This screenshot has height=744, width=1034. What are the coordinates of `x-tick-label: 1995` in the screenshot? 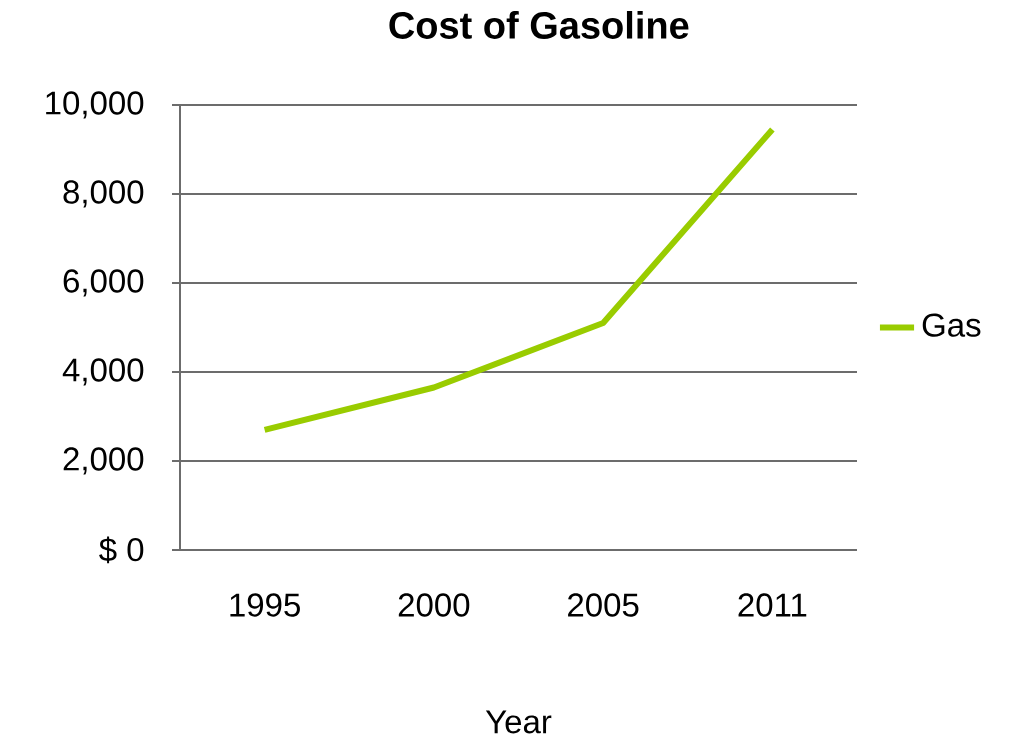 It's located at (265, 605).